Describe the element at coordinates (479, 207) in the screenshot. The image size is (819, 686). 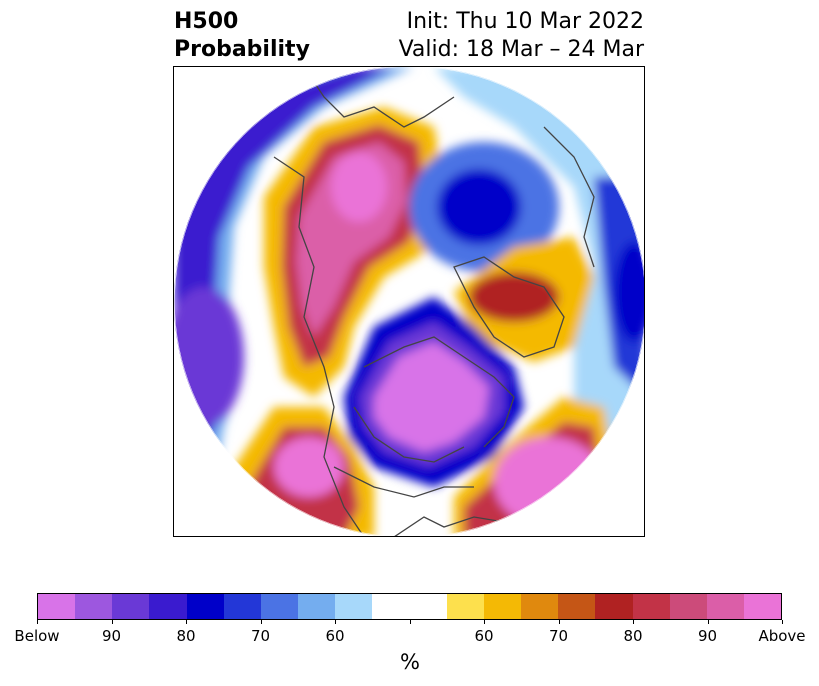
I see `arctic-low-core` at that location.